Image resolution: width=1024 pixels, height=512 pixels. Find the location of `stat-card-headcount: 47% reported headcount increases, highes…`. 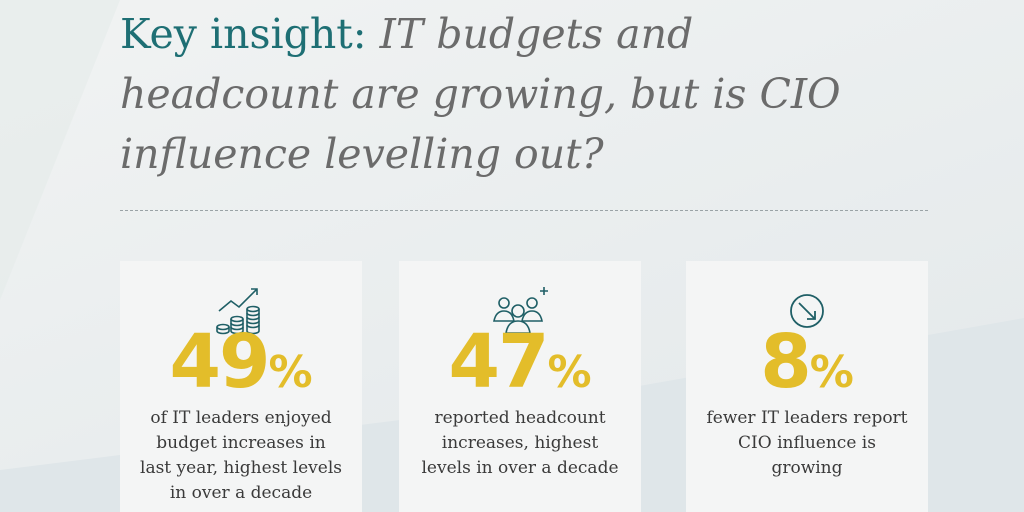

stat-card-headcount: 47% reported headcount increases, highes… is located at coordinates (520, 386).